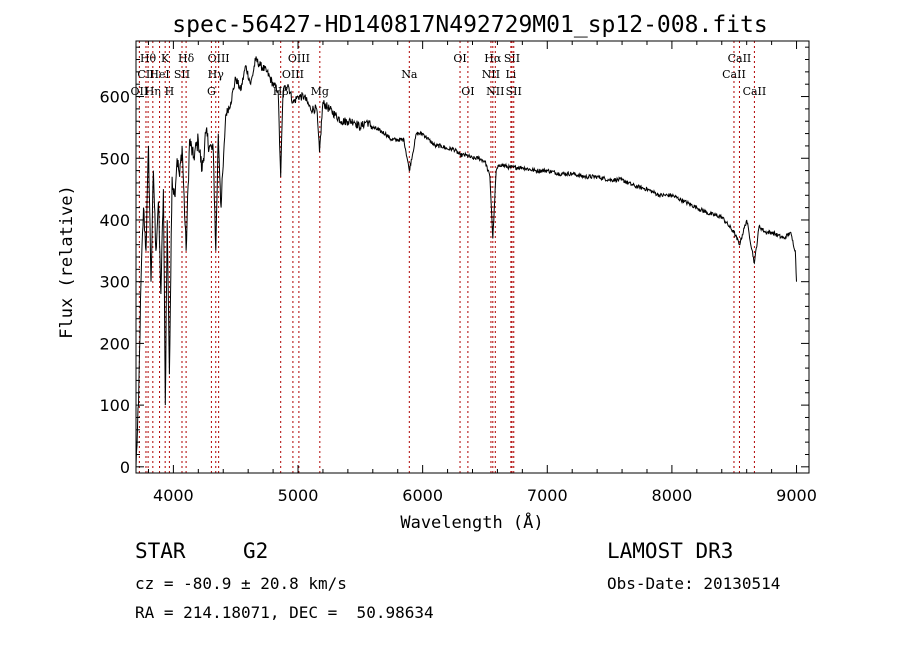  Describe the element at coordinates (547, 495) in the screenshot. I see `x-tick-label: 7000` at that location.